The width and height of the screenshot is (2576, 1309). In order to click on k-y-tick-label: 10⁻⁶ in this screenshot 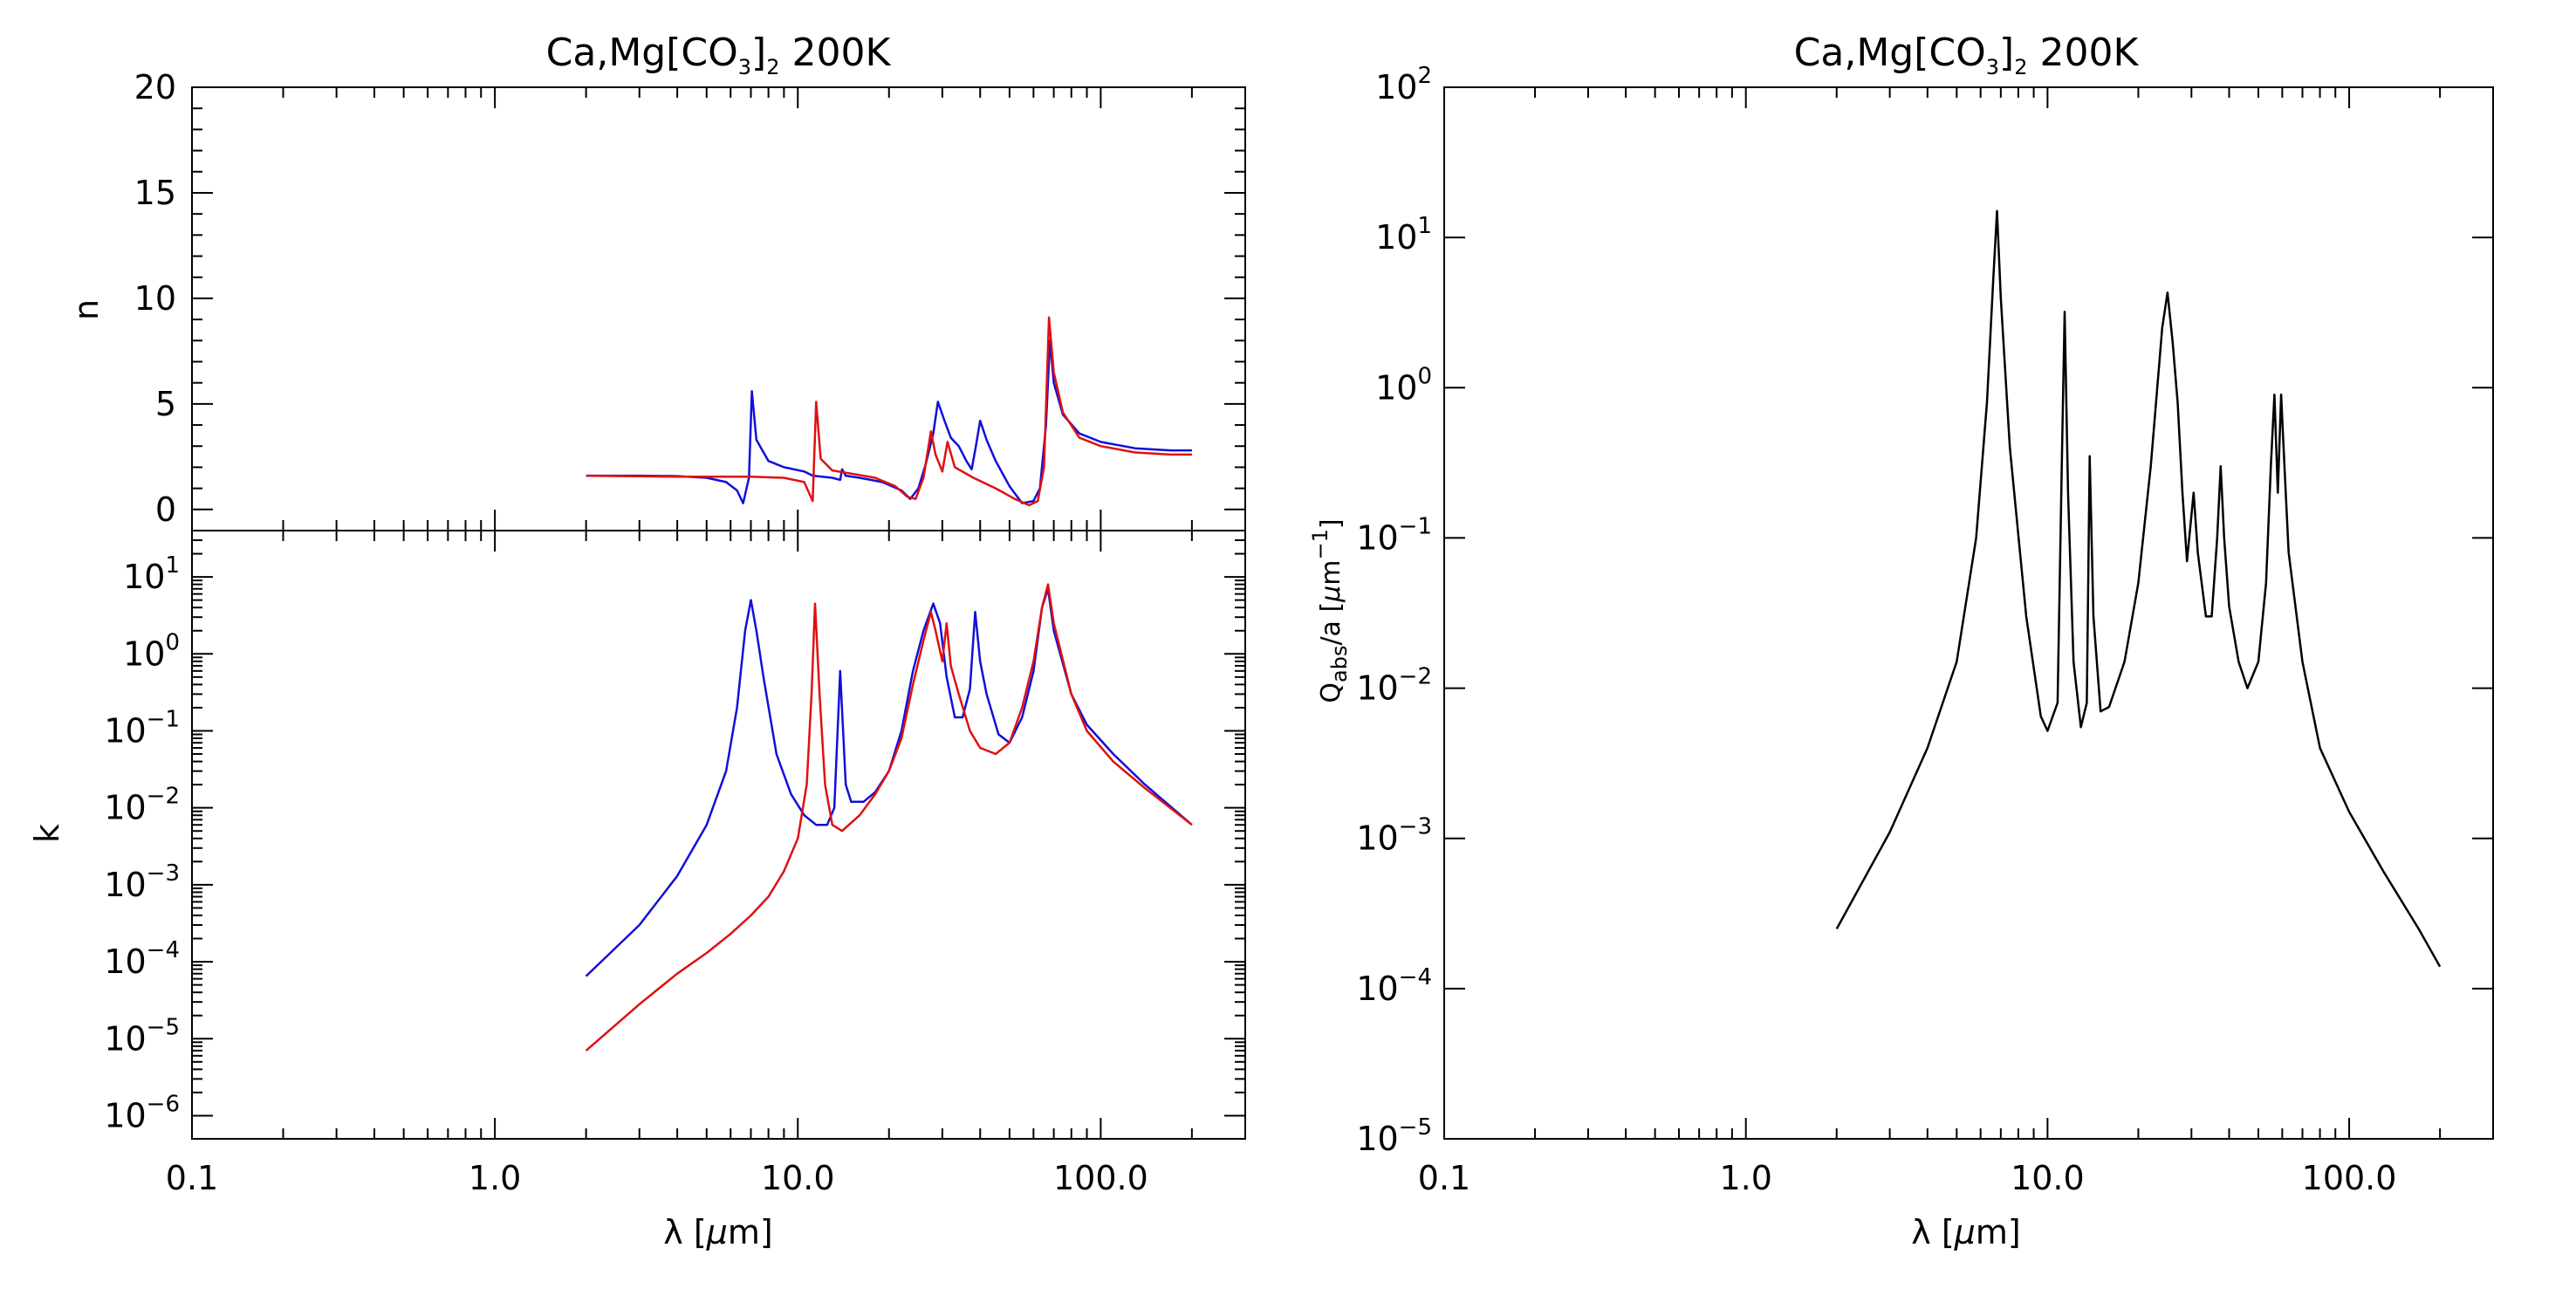, I will do `click(142, 1113)`.